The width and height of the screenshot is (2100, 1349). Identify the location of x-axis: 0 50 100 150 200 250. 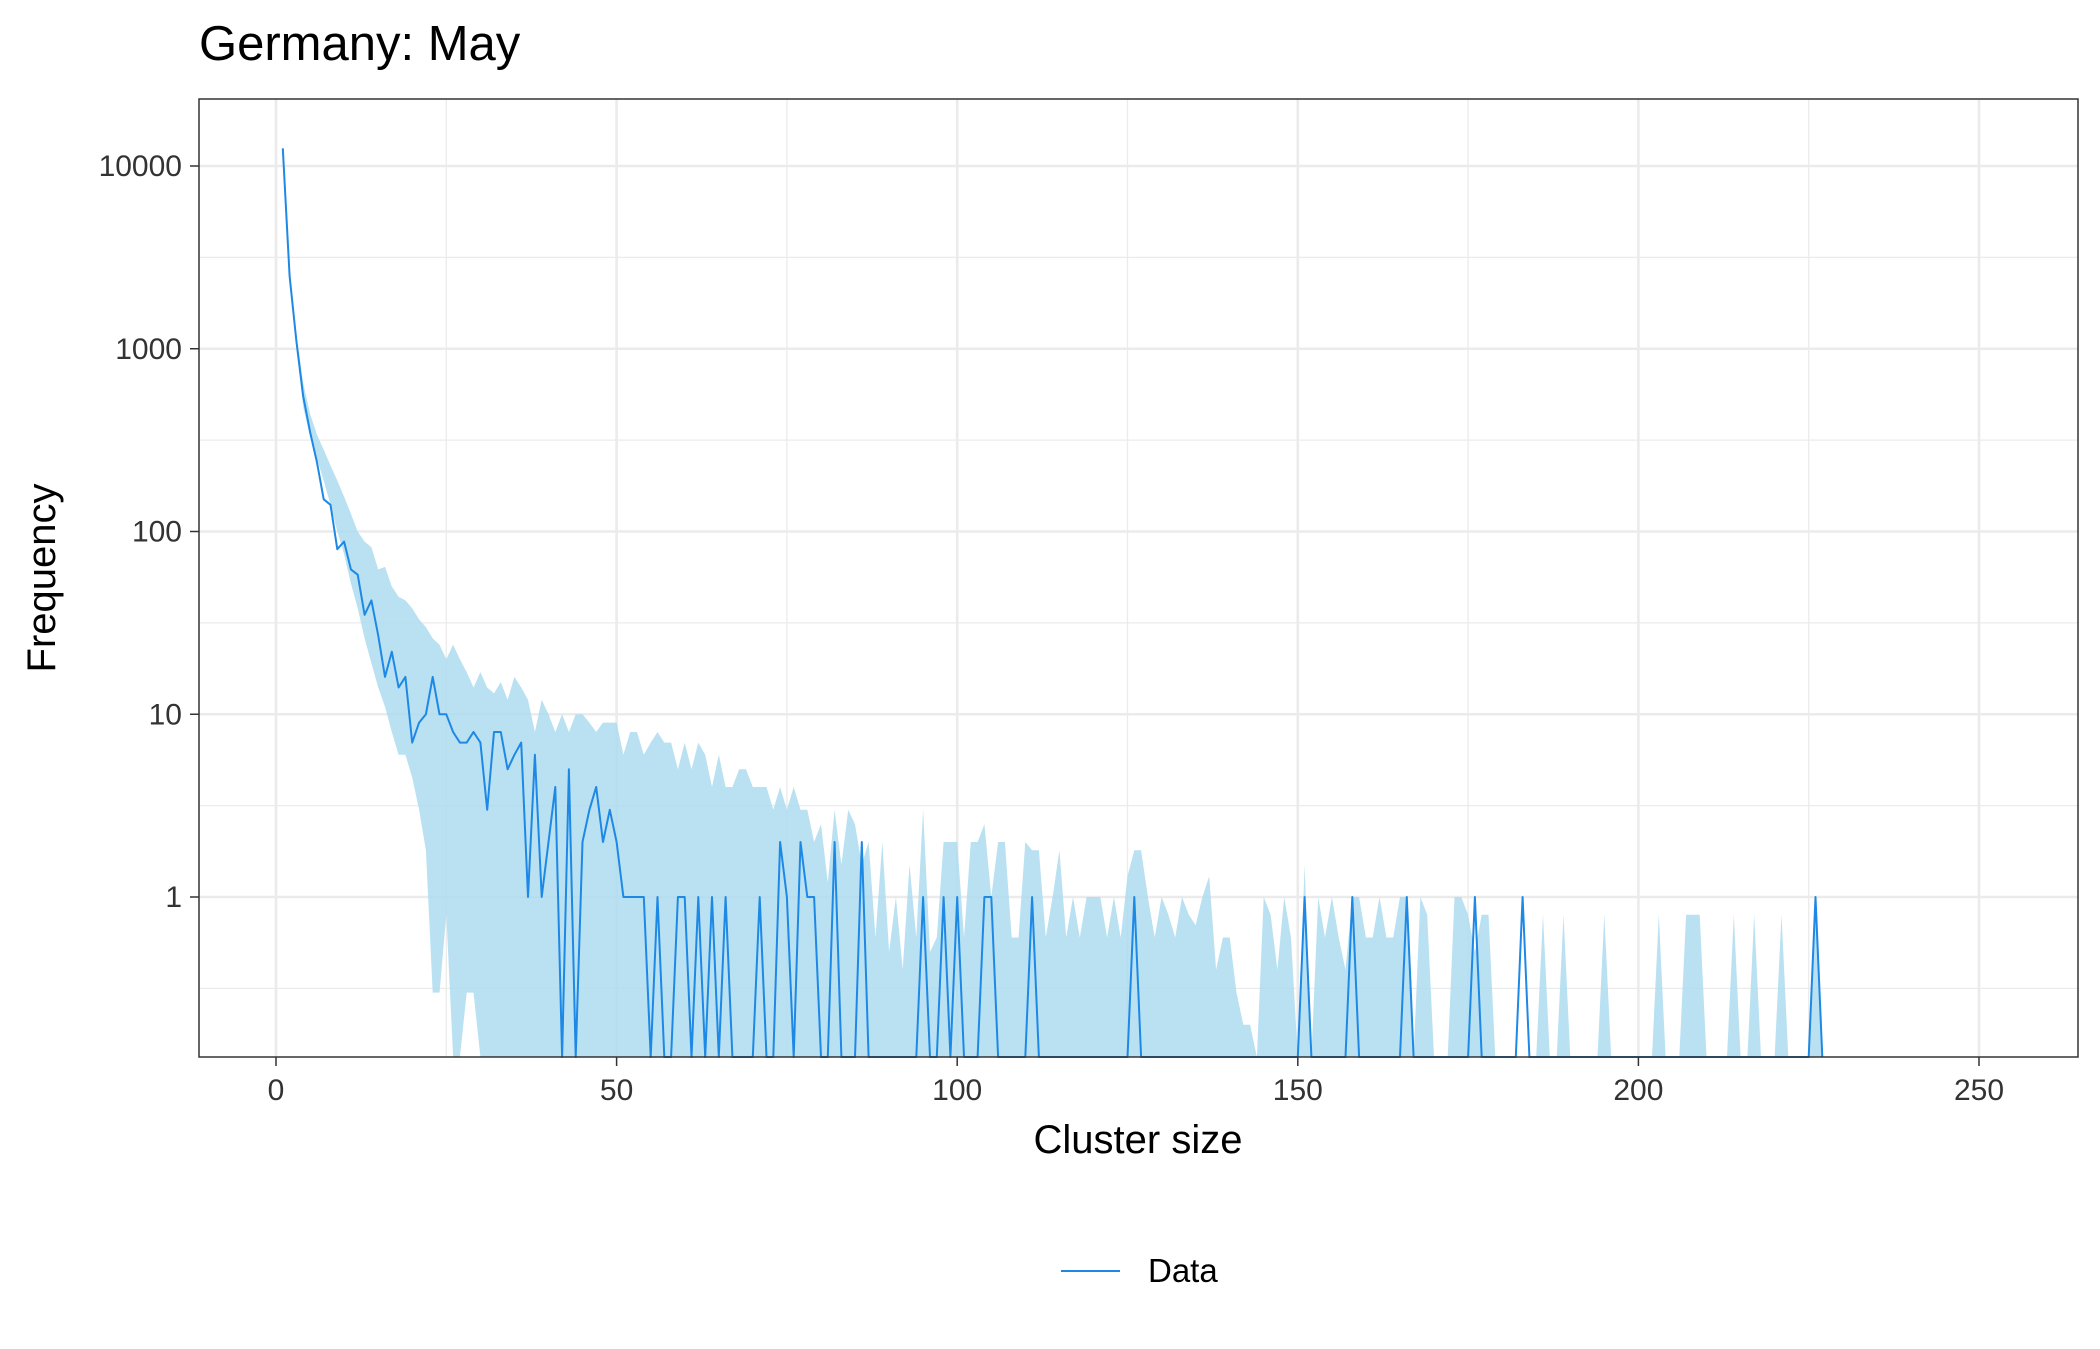
(1136, 1082).